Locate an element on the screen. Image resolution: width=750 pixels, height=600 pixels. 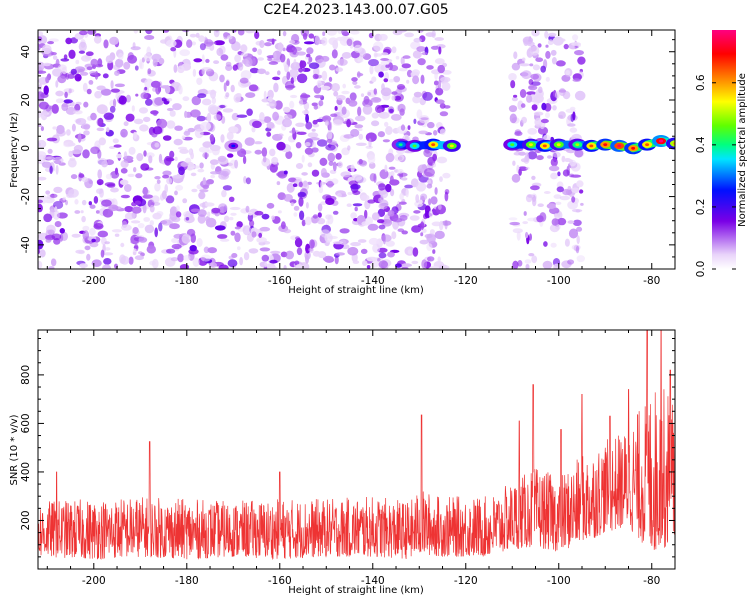
colorbar-tick-label: 0.4 is located at coordinates (701, 144).